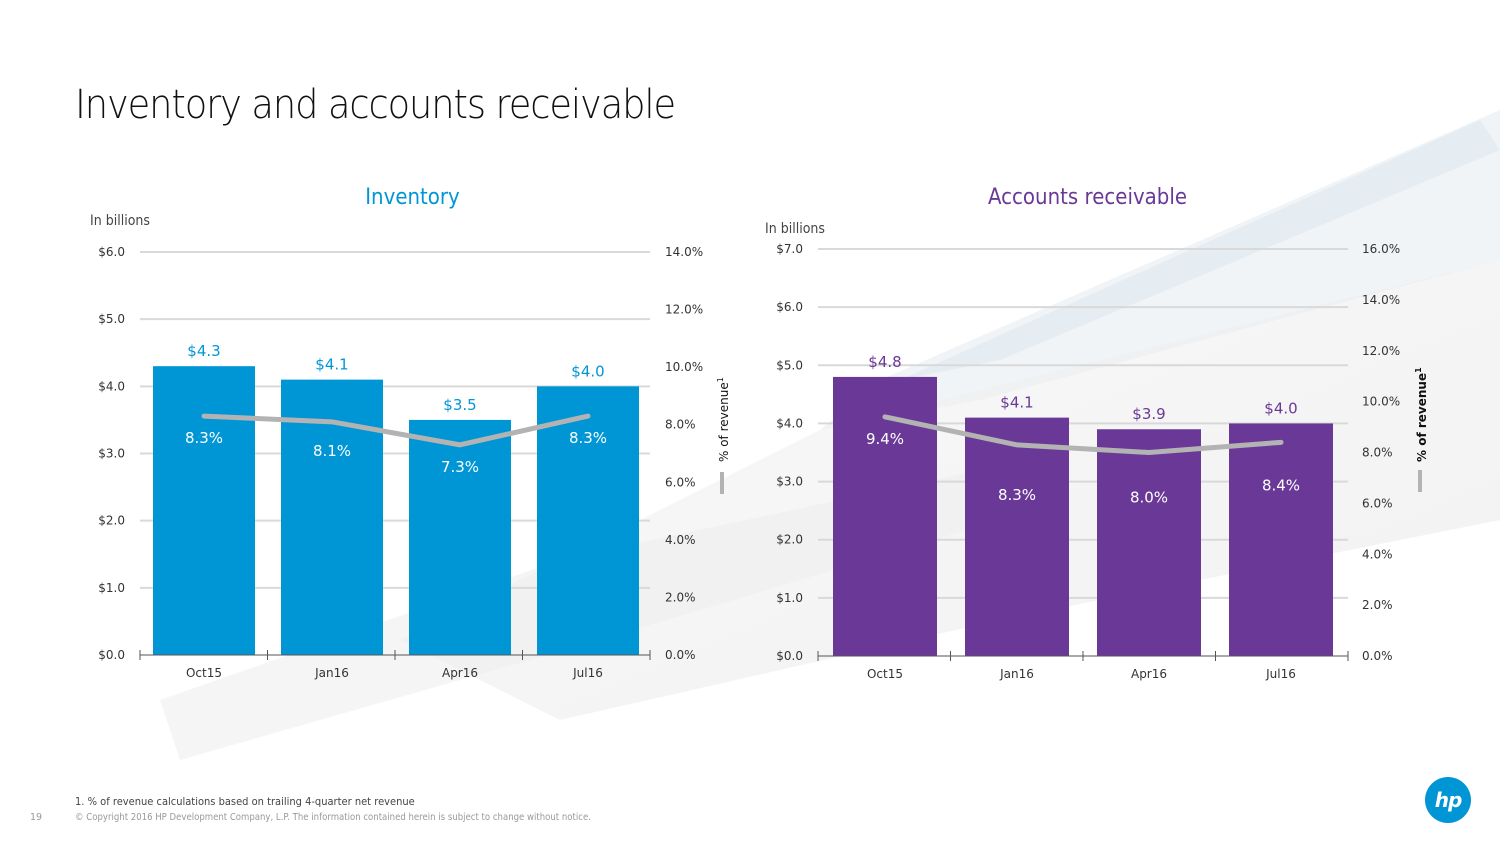  Describe the element at coordinates (331, 365) in the screenshot. I see `inventory-bar-value-label: $4.1` at that location.